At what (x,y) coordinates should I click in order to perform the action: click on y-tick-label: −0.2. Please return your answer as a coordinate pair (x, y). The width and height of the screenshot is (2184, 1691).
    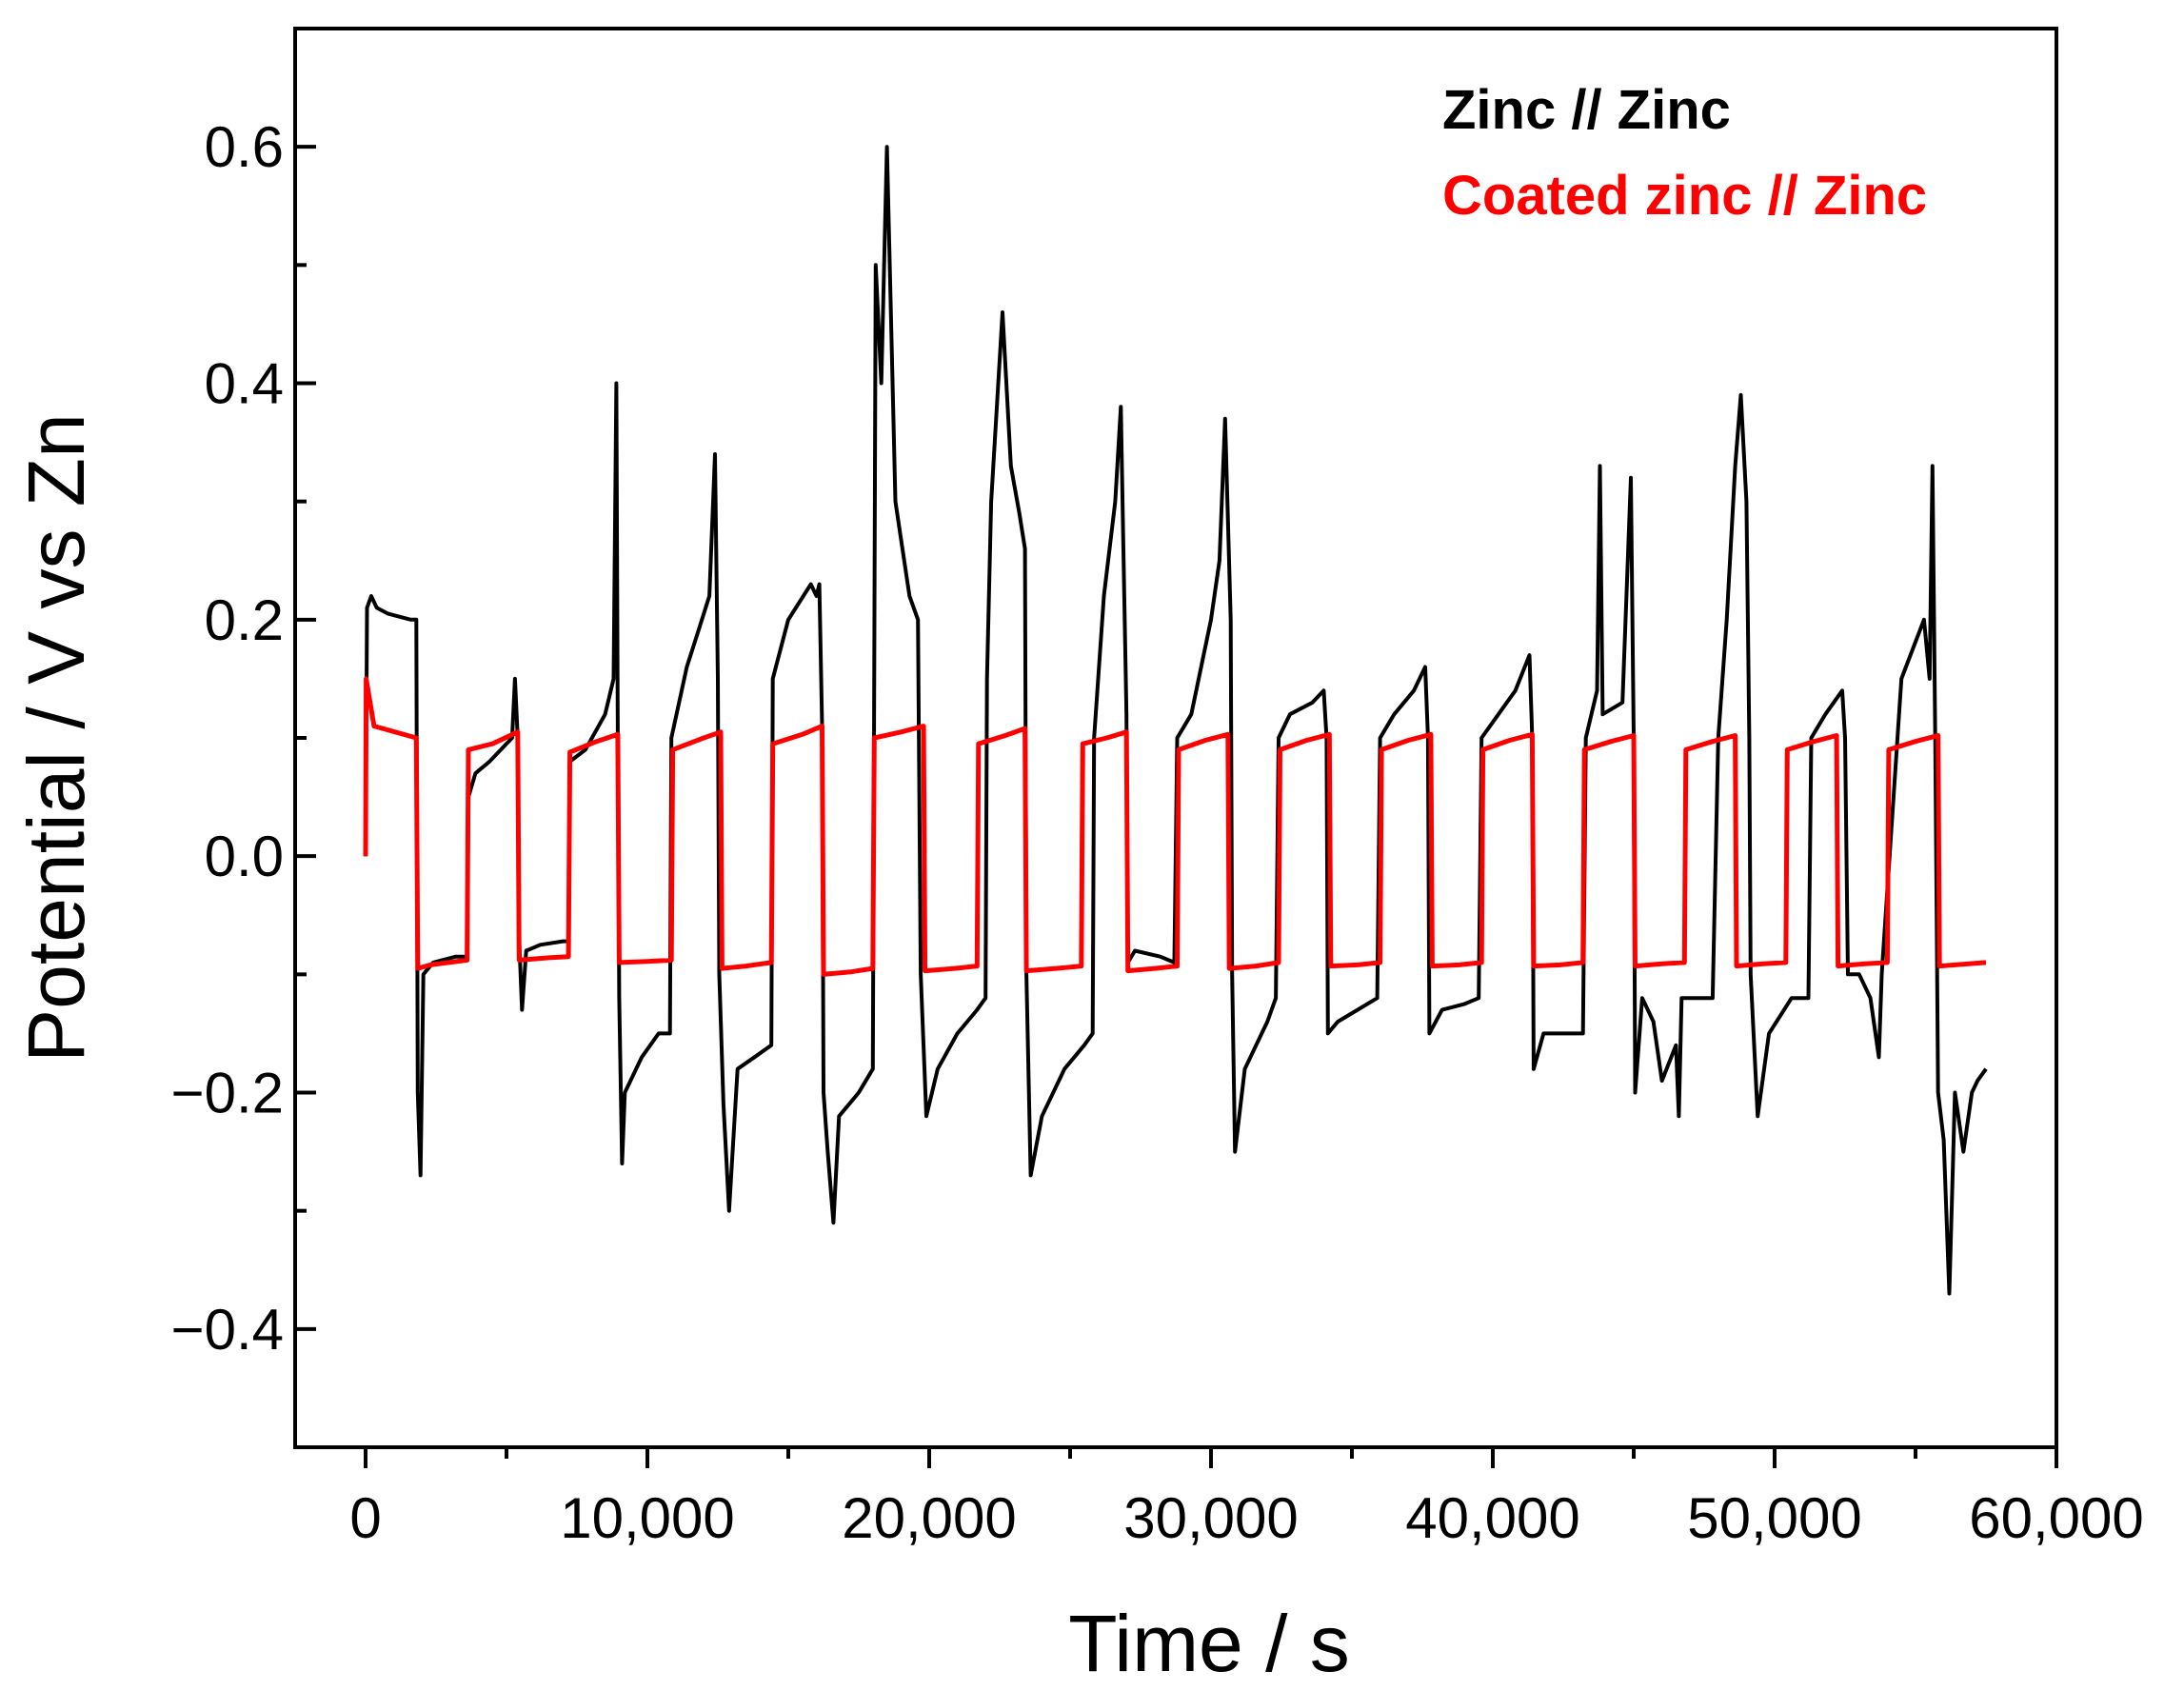
    Looking at the image, I should click on (227, 1093).